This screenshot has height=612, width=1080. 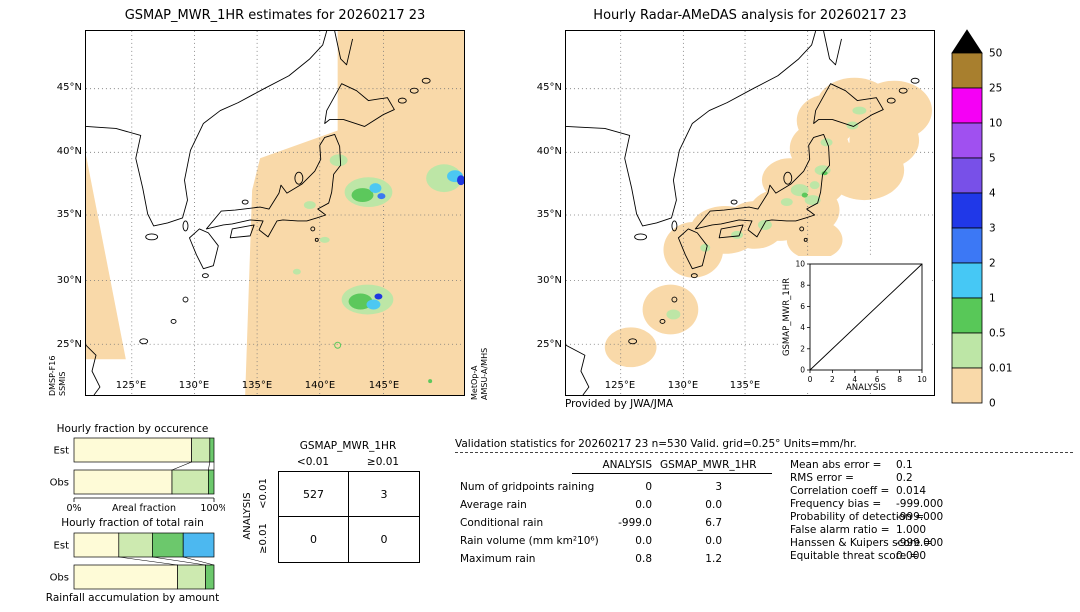 What do you see at coordinates (745, 385) in the screenshot?
I see `lon-label: 135°E` at bounding box center [745, 385].